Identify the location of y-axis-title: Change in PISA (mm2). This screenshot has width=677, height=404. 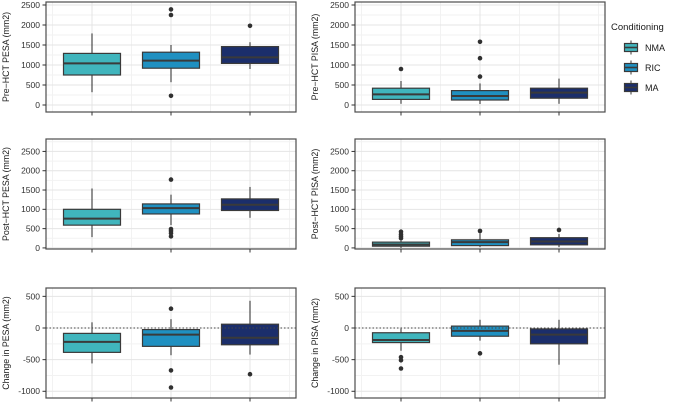
(315, 343).